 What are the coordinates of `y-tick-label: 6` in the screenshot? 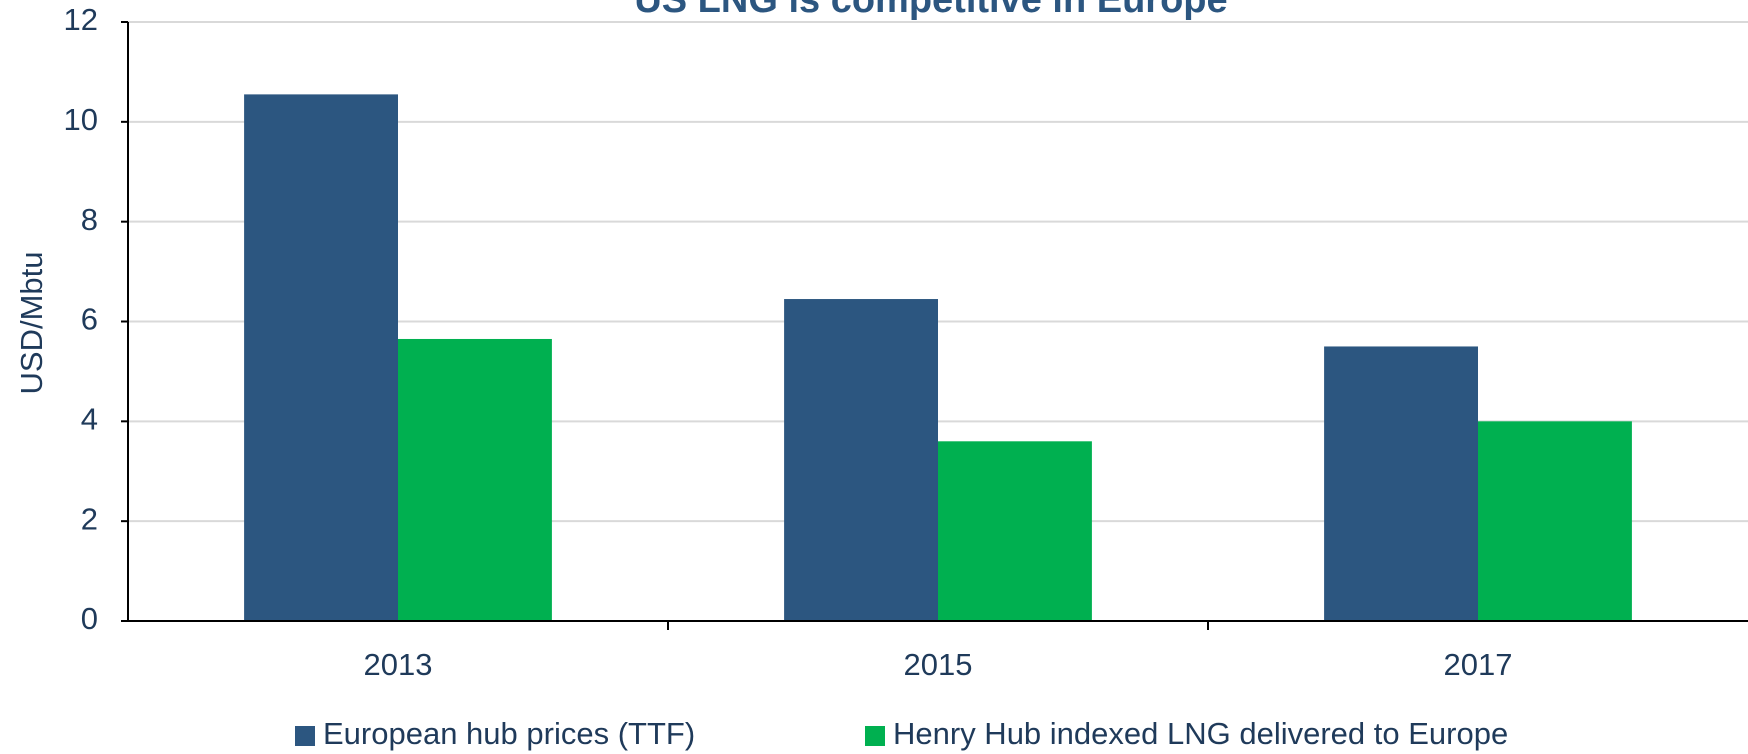 It's located at (89, 319).